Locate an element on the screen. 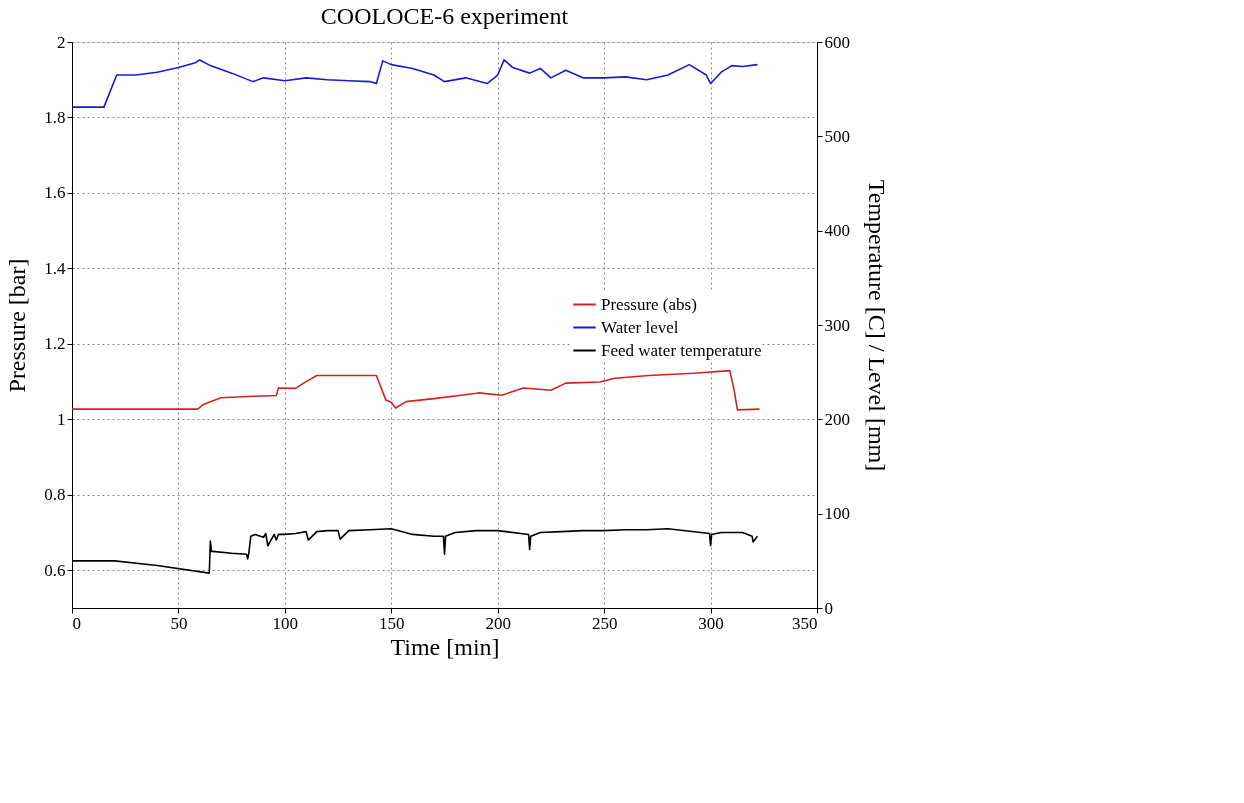 The image size is (1244, 803). y-tick-label: 1.6 is located at coordinates (55, 193).